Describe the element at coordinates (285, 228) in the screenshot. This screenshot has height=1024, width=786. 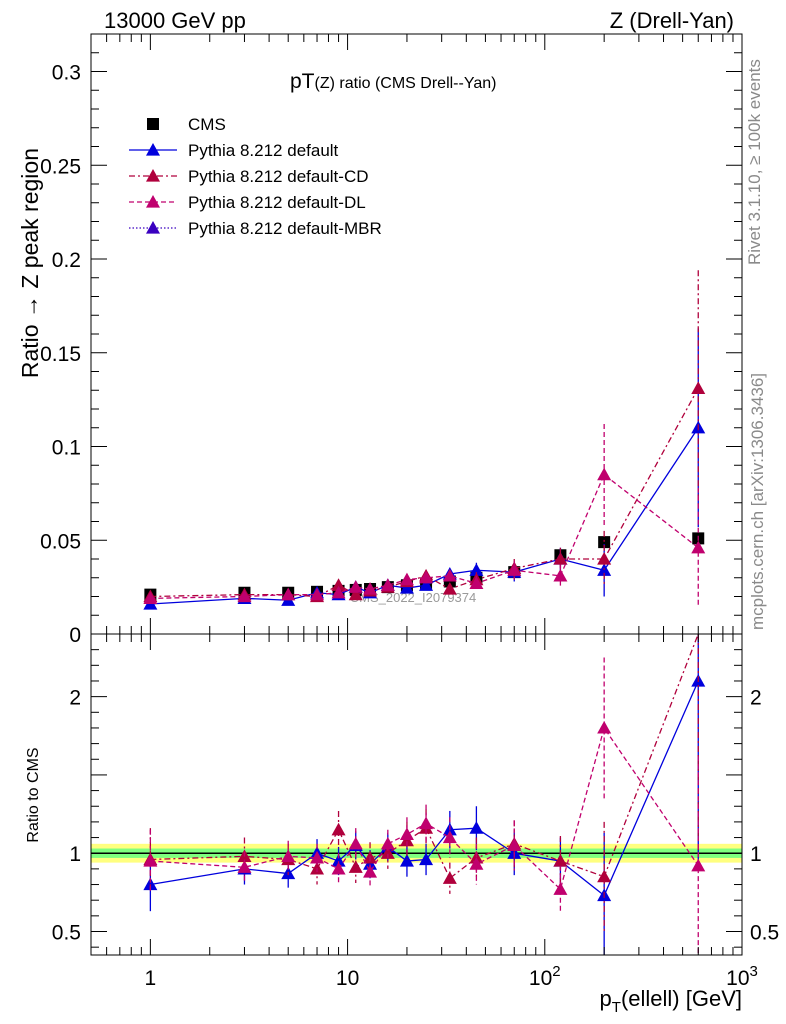
I see `legend-label: Pythia 8.212 default-MBR` at that location.